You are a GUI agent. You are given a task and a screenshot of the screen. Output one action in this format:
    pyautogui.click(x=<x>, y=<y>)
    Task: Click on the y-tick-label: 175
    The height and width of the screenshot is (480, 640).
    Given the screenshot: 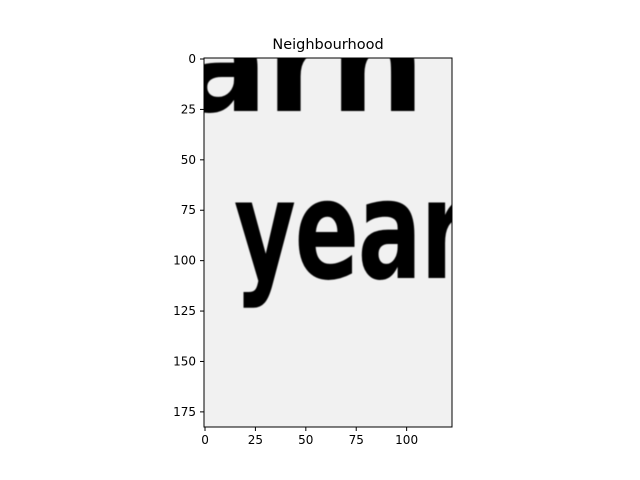 What is the action you would take?
    pyautogui.click(x=184, y=412)
    